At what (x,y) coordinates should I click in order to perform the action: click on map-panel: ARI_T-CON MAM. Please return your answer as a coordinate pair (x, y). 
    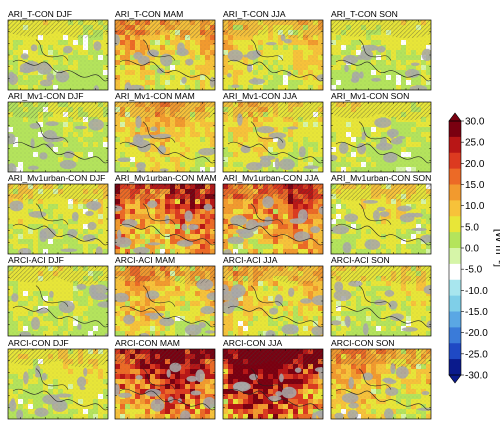
    Looking at the image, I should click on (165, 50).